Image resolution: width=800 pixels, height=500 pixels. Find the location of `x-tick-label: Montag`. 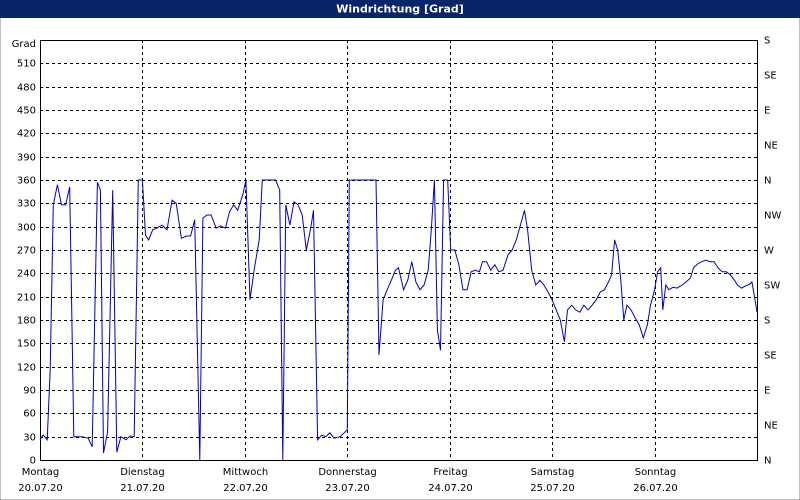

x-tick-label: Montag is located at coordinates (40, 472).